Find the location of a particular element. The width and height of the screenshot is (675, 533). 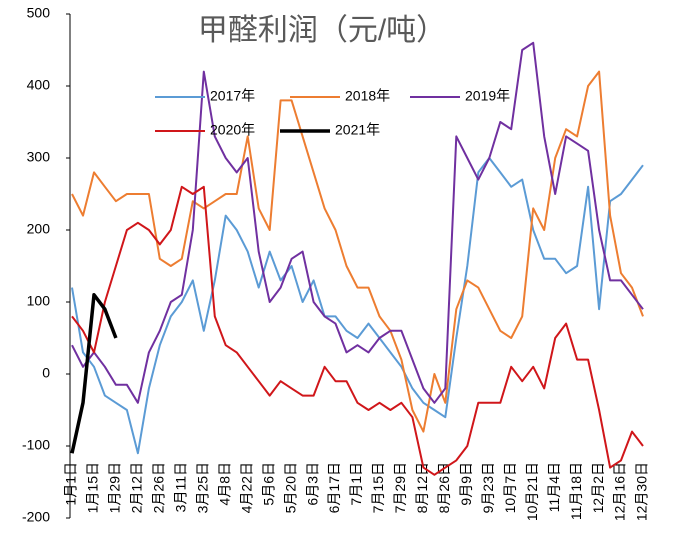

legend-label: 2021年 is located at coordinates (357, 130).